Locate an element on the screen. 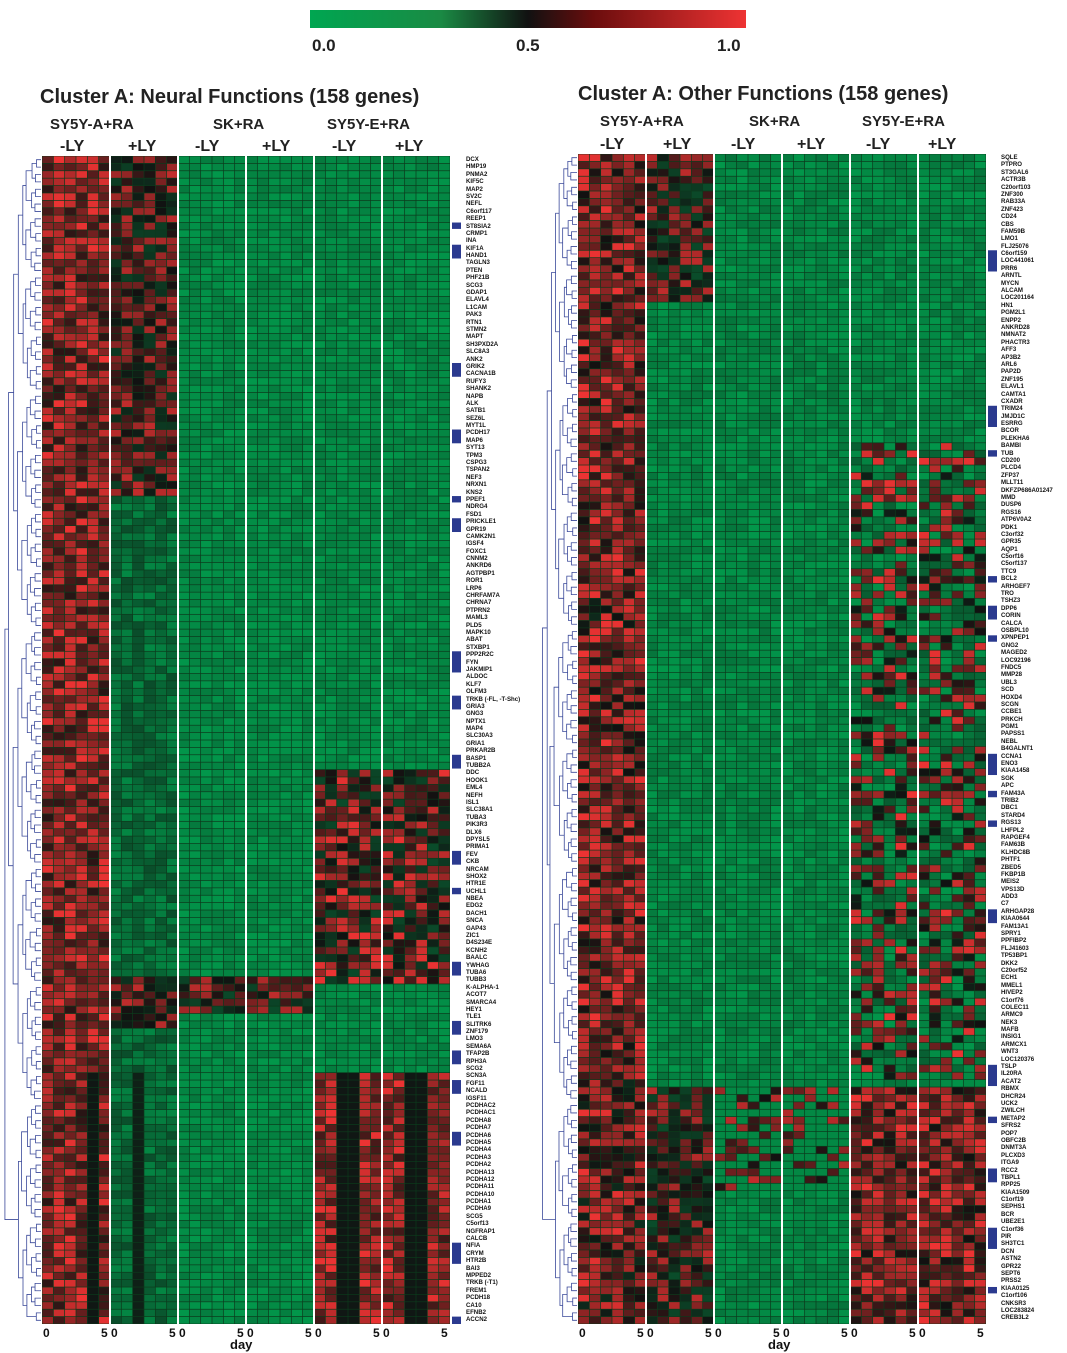 Image resolution: width=1067 pixels, height=1353 pixels. dendrogram-branch is located at coordinates (38, 784).